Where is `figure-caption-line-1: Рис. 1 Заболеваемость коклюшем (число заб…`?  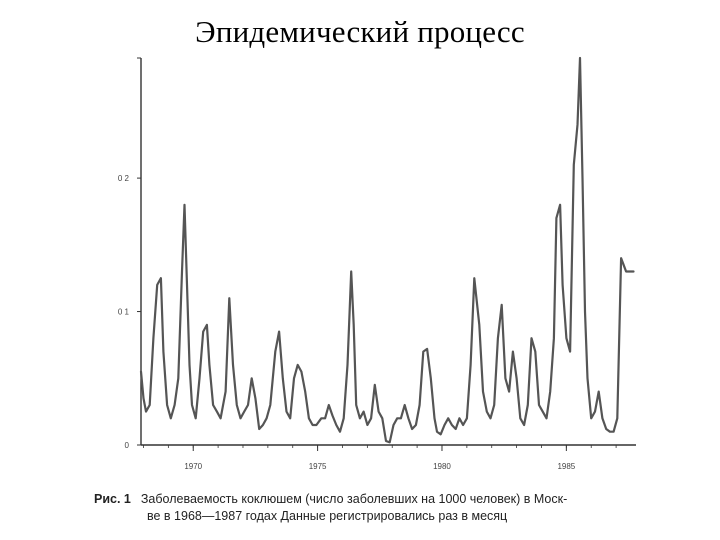 figure-caption-line-1: Рис. 1 Заболеваемость коклюшем (число заб… is located at coordinates (330, 499).